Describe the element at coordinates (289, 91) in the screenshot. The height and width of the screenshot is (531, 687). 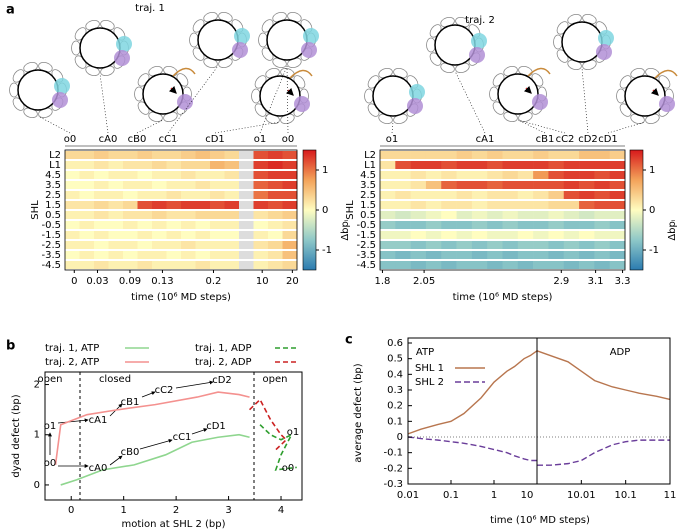
I see `translocation-arrow` at that location.